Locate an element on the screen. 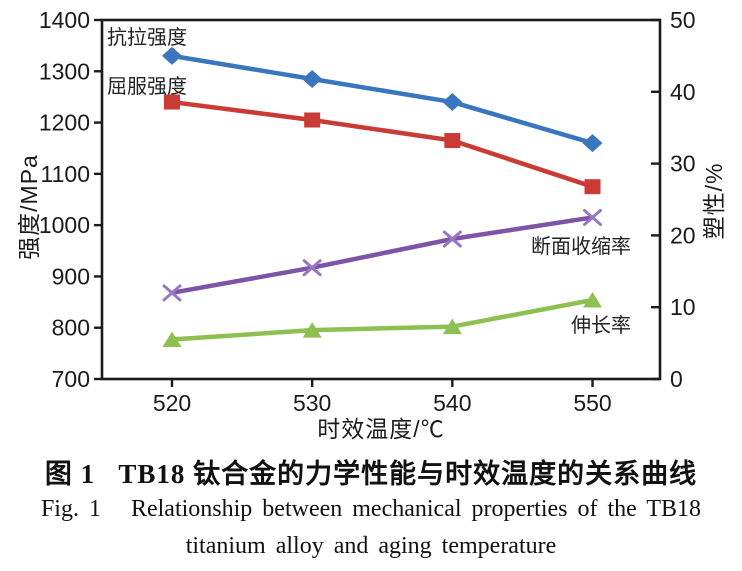  y-left-tick-label: 700 is located at coordinates (71, 379).